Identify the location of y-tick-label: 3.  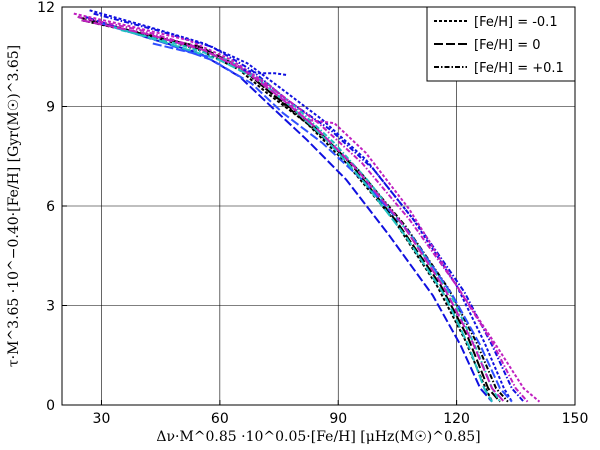
(50, 307).